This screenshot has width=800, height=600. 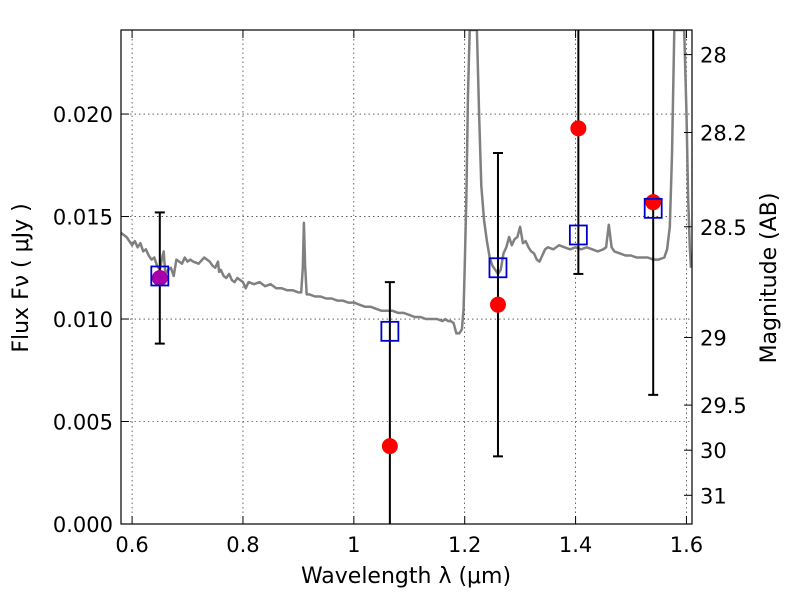 I want to click on y2-tick-label: 29, so click(x=713, y=338).